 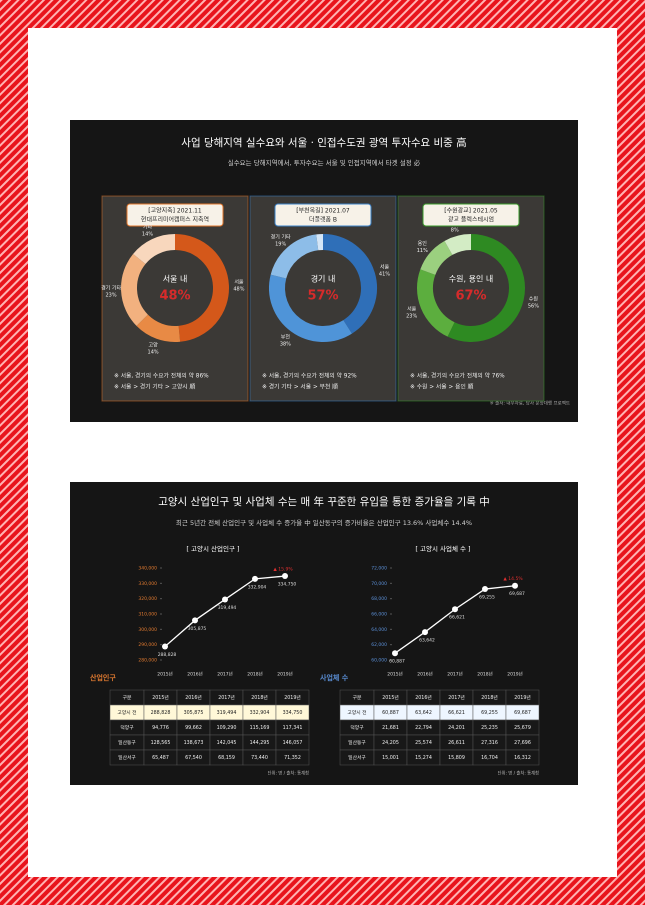 I want to click on chart-title: [ 고양시 사업체 수 ], so click(x=442, y=548).